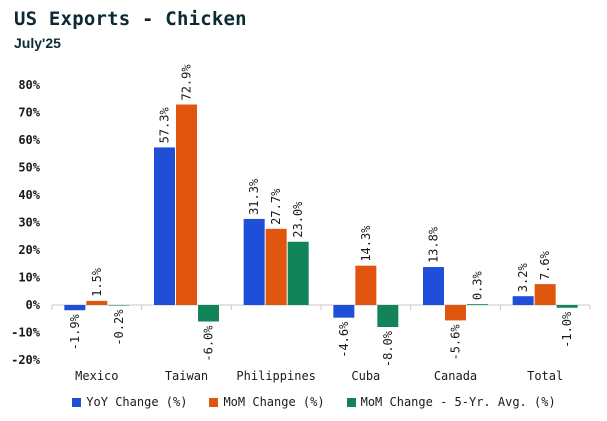  What do you see at coordinates (29, 168) in the screenshot?
I see `y-tick-label: 50%` at bounding box center [29, 168].